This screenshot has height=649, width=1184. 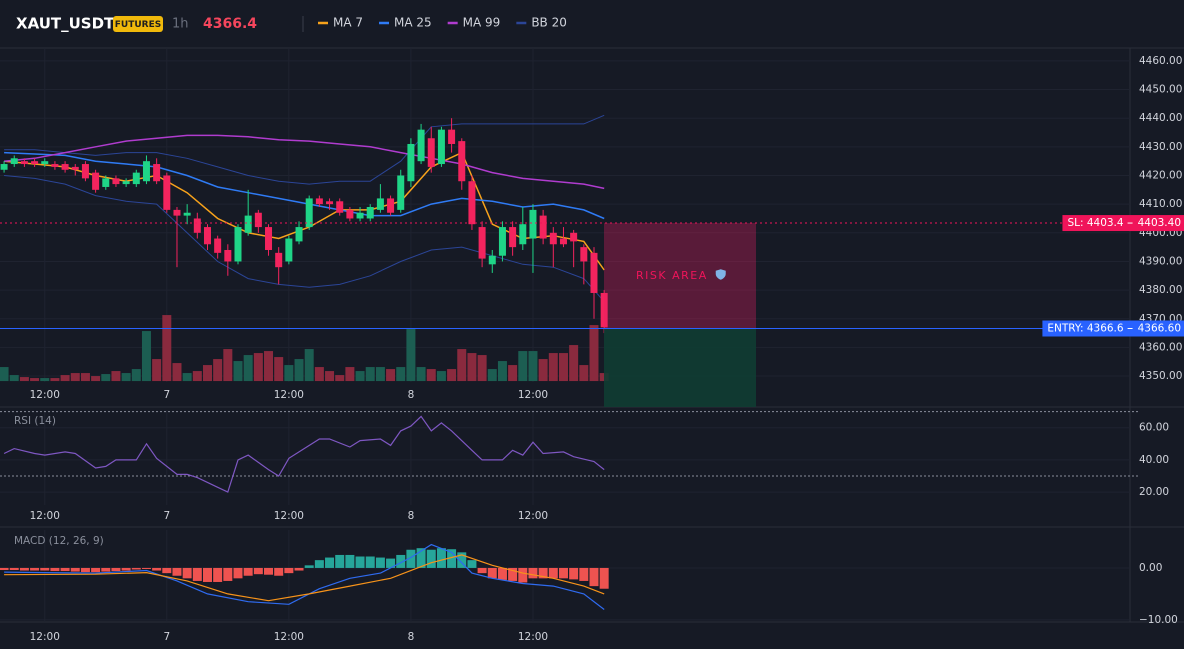 I want to click on y-tick-label: 4420.00, so click(x=1160, y=175).